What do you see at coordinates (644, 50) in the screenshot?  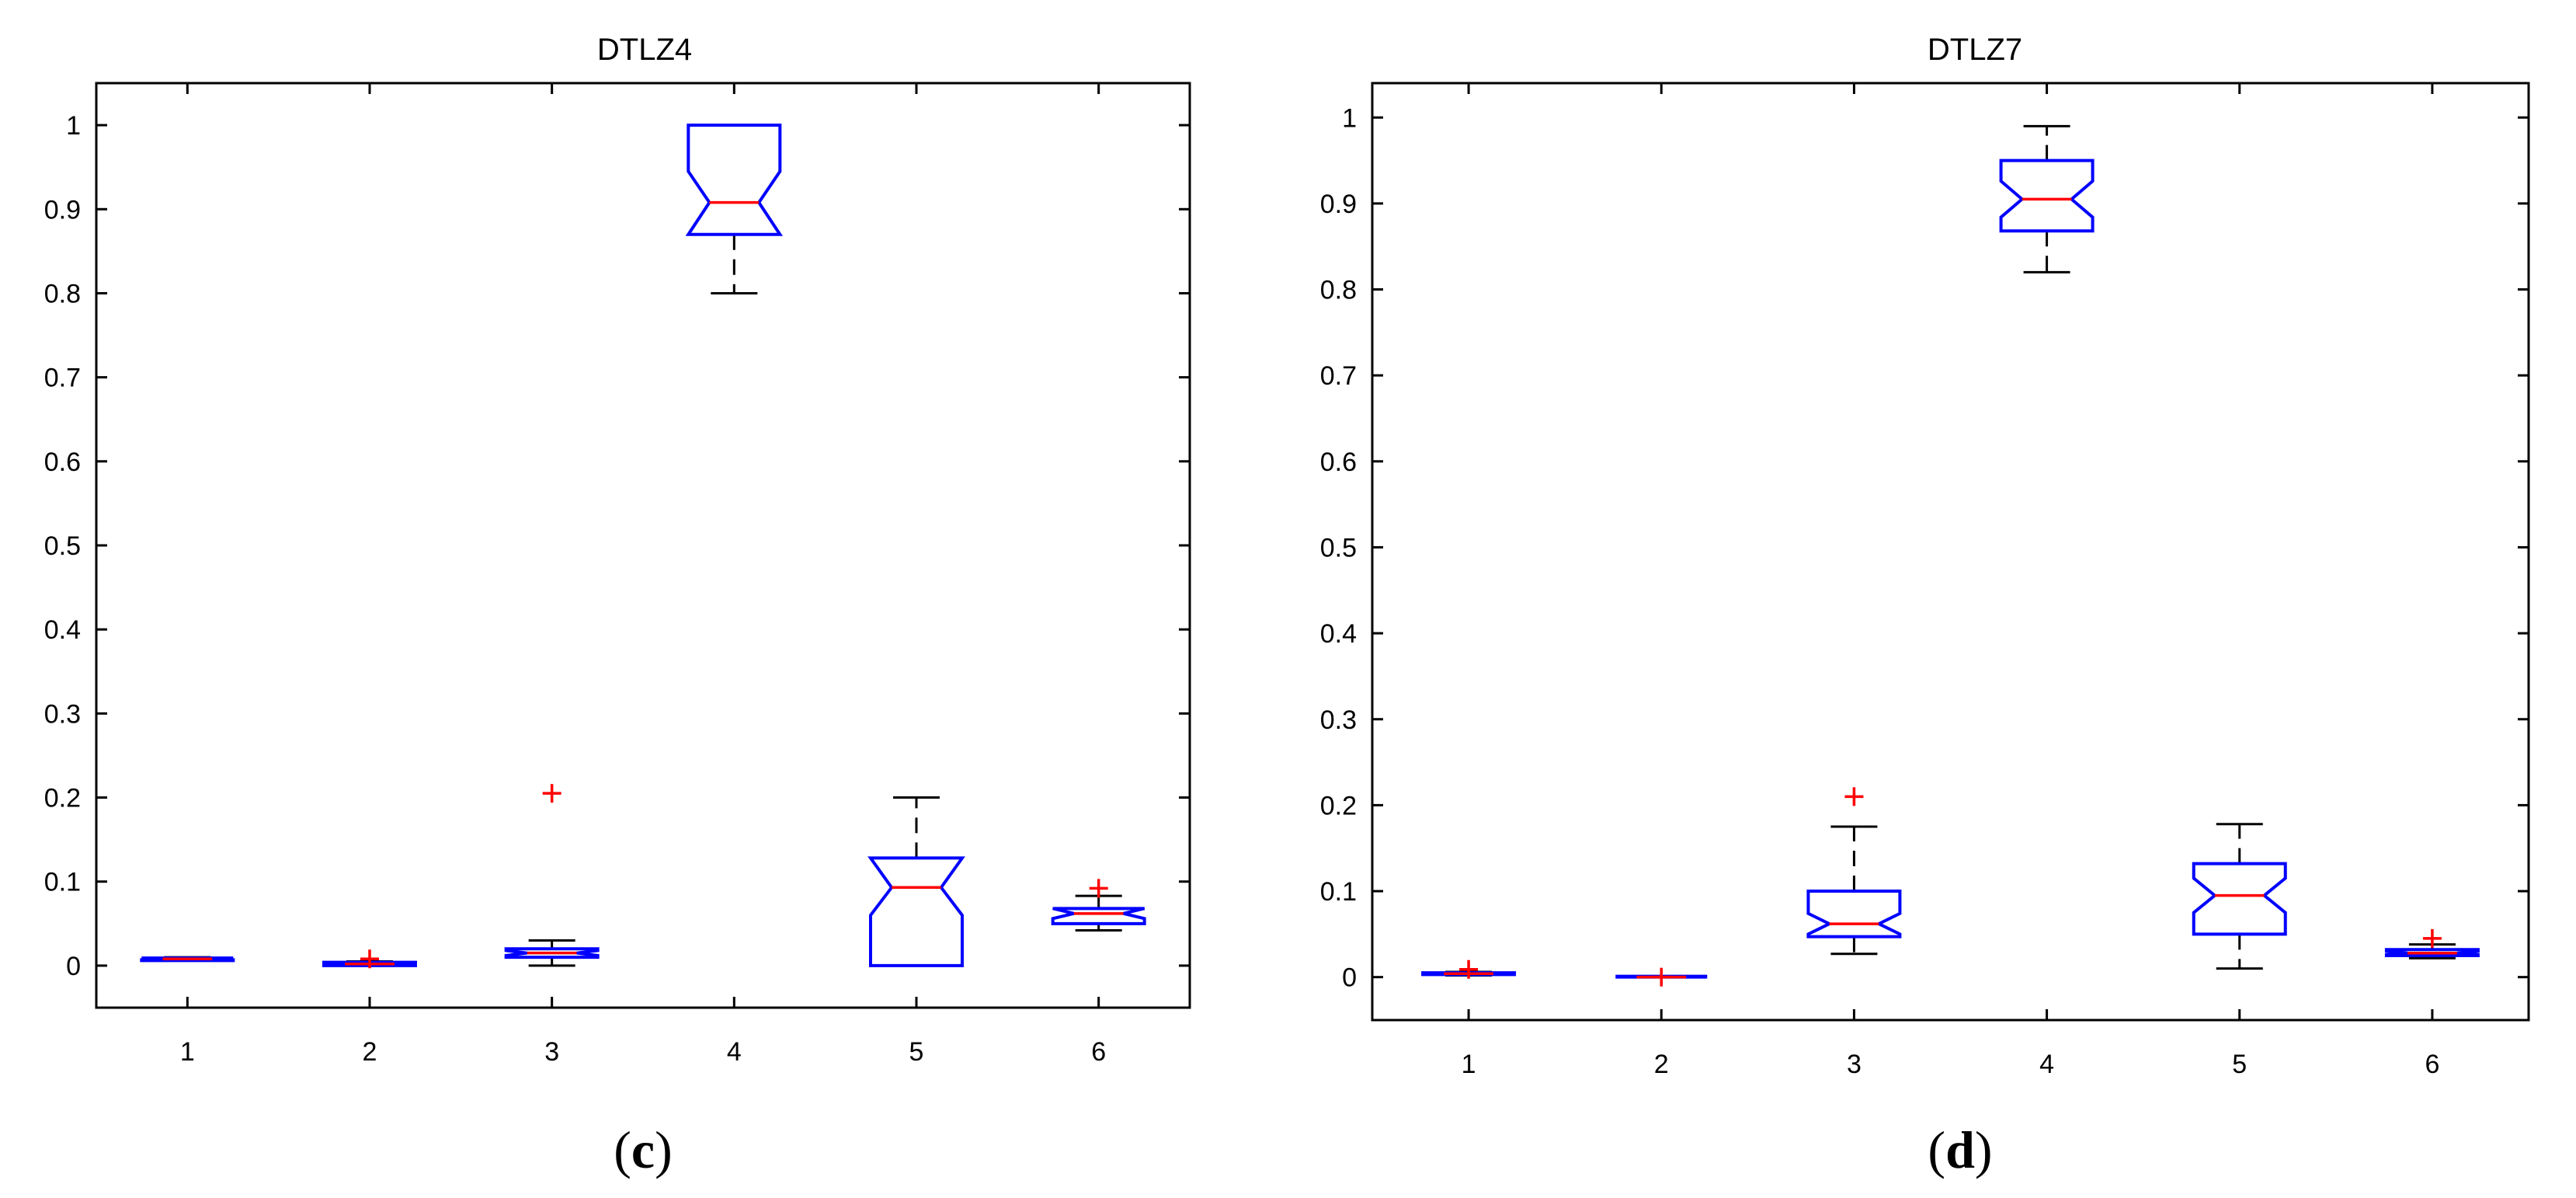 I see `chart-title: DTLZ4` at bounding box center [644, 50].